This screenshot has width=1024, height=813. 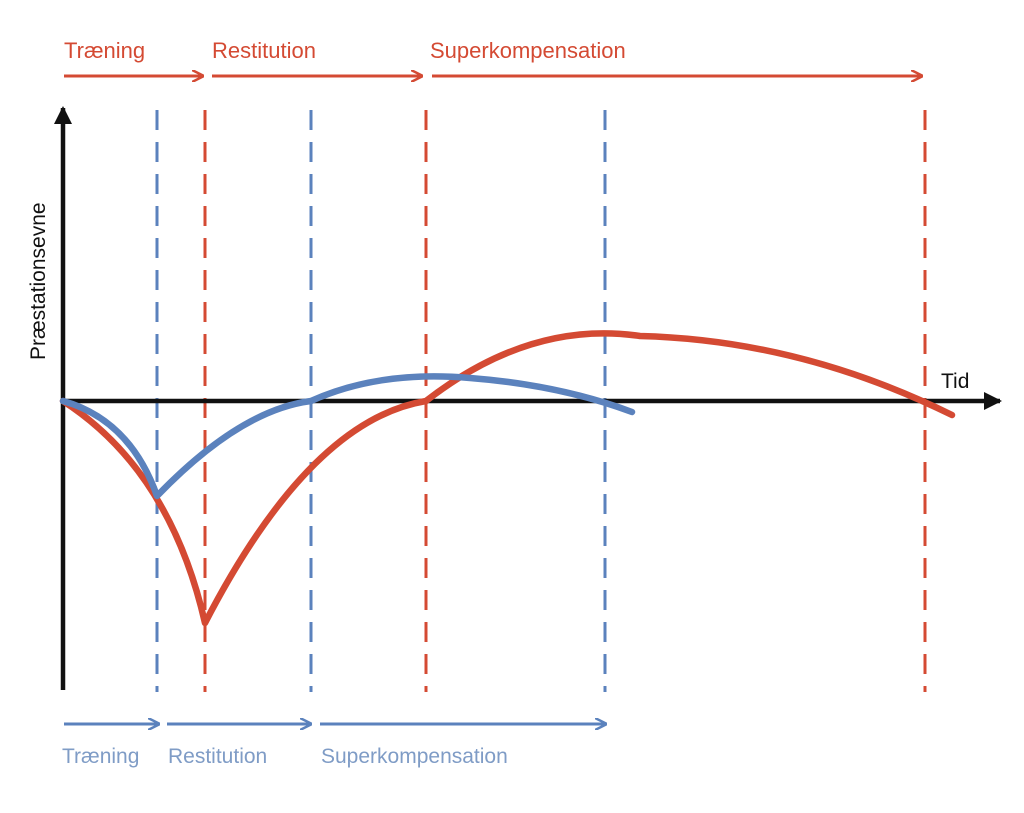 I want to click on red-label-restitution: Restitution, so click(x=264, y=50).